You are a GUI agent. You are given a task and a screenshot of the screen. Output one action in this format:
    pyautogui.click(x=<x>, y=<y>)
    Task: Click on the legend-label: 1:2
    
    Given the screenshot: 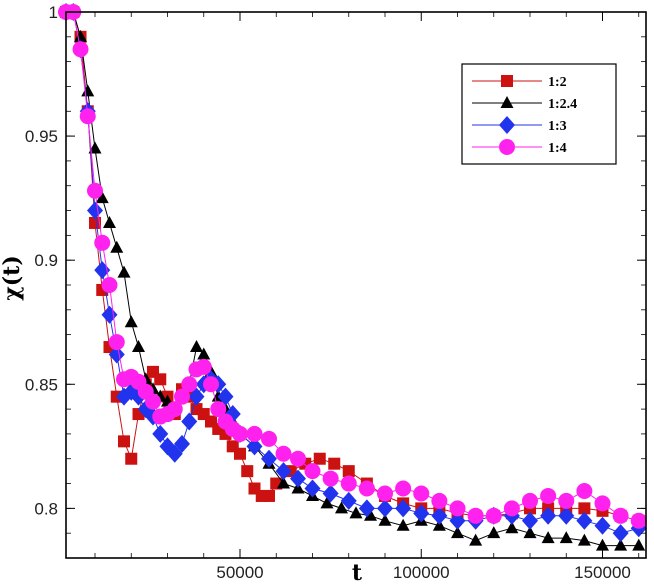 What is the action you would take?
    pyautogui.click(x=557, y=82)
    